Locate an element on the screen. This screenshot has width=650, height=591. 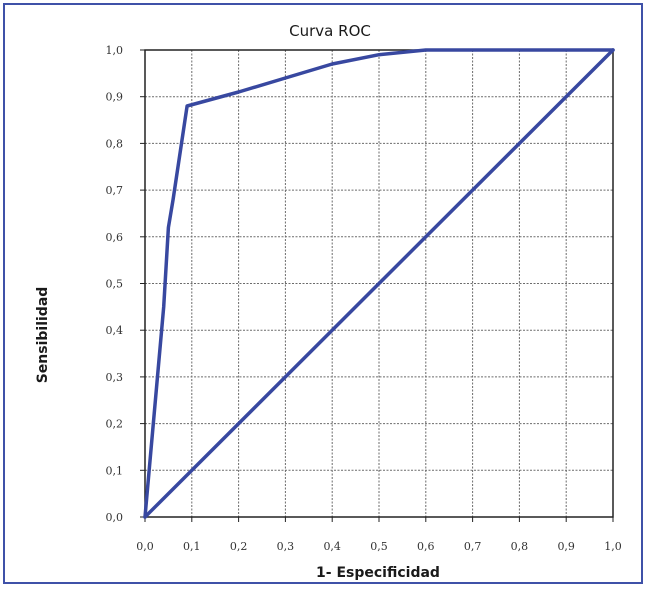
y-tick-label: 0,1 is located at coordinates (115, 470).